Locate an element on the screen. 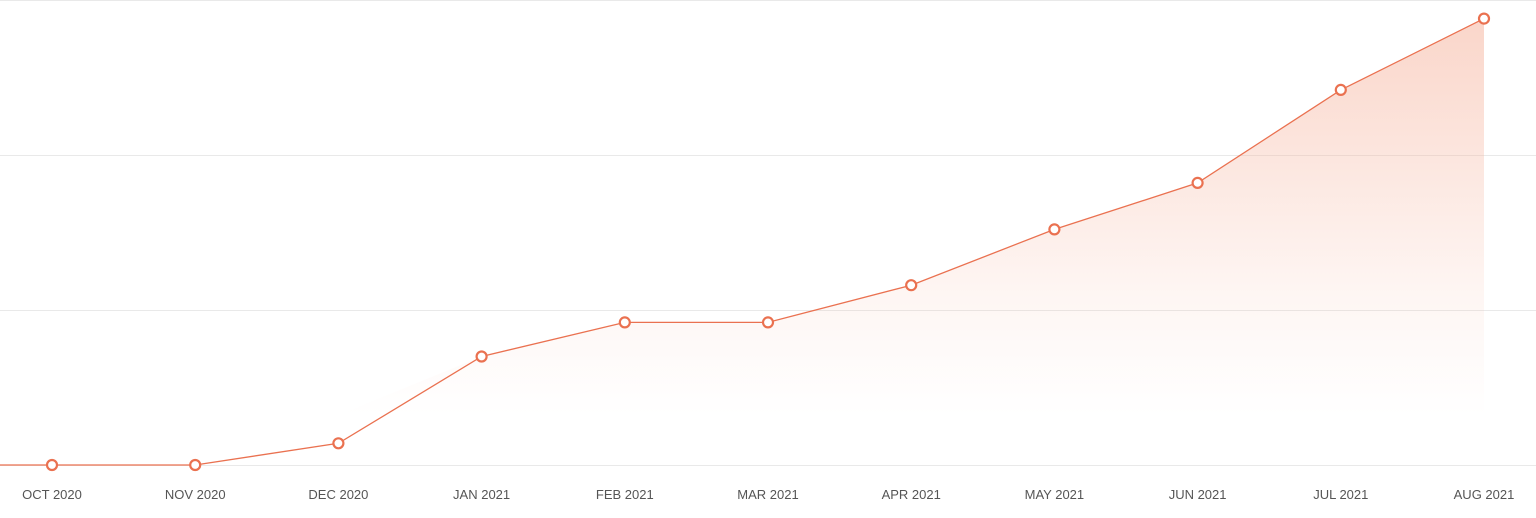 This screenshot has height=518, width=1536. x-tick-label-6: APR 2021 is located at coordinates (911, 494).